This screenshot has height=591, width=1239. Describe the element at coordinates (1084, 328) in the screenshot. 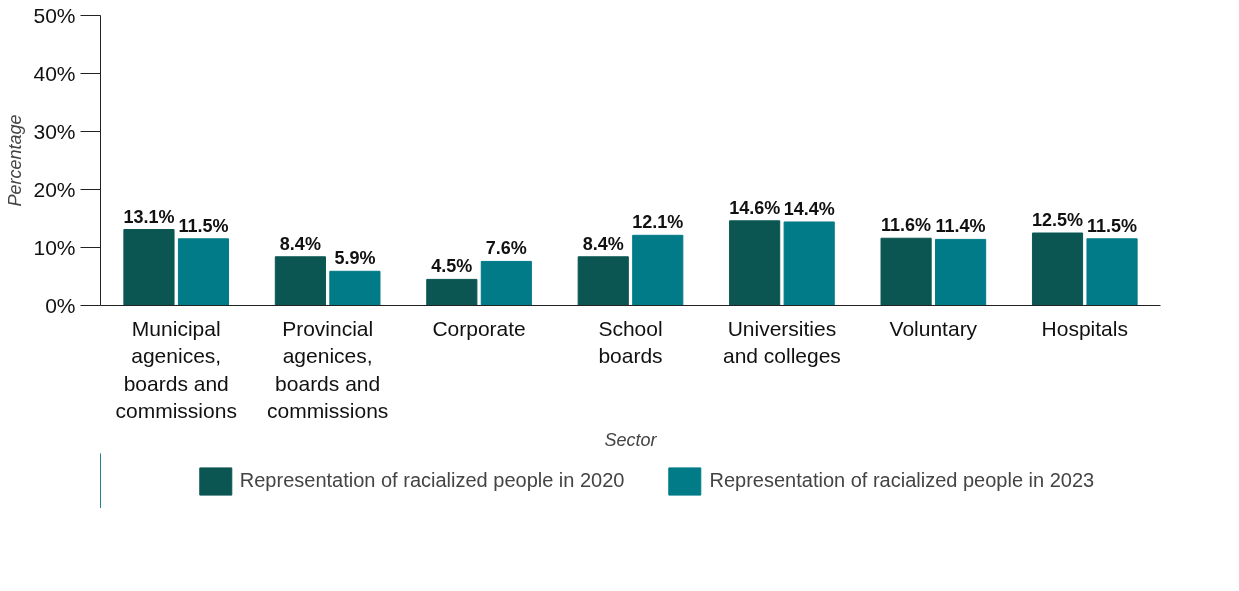

I see `x-tick-label: Hospitals` at that location.